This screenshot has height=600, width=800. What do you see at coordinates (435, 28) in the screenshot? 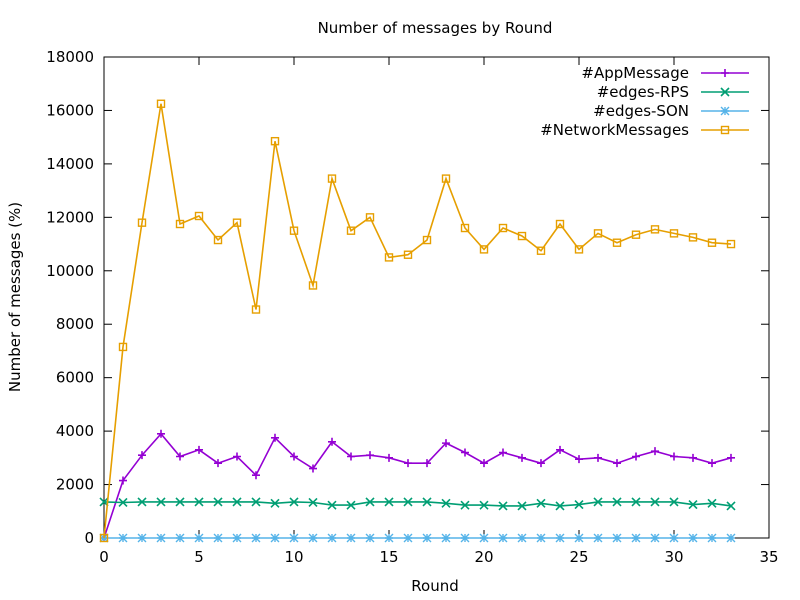
I see `chart-title: Number of messages by Round` at bounding box center [435, 28].